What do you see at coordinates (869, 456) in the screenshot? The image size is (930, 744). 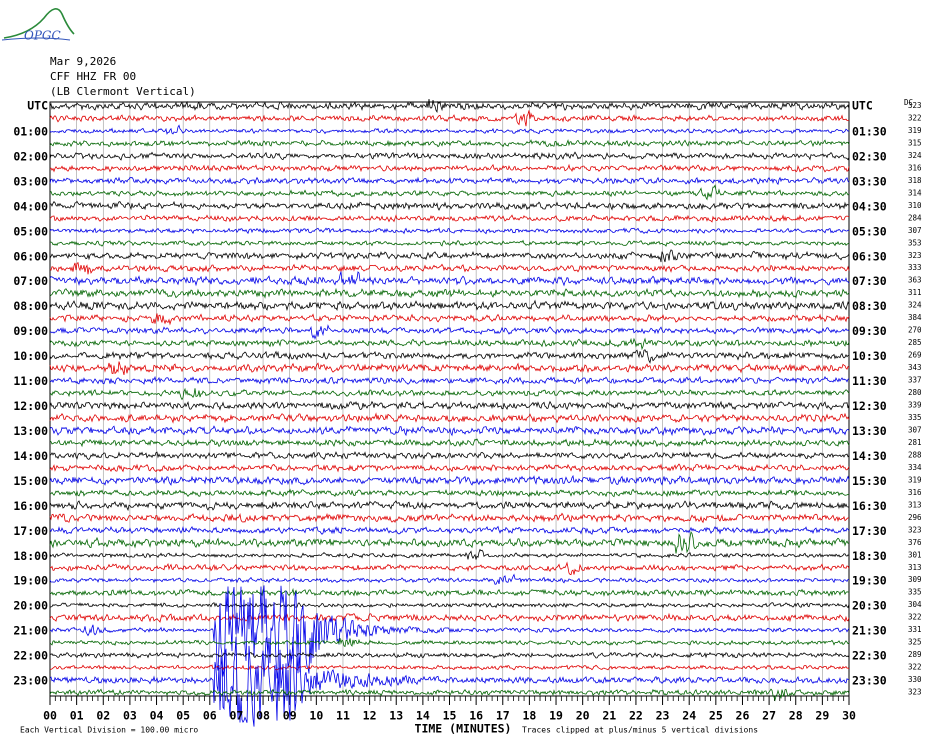 I see `right-time-label: 14:30` at bounding box center [869, 456].